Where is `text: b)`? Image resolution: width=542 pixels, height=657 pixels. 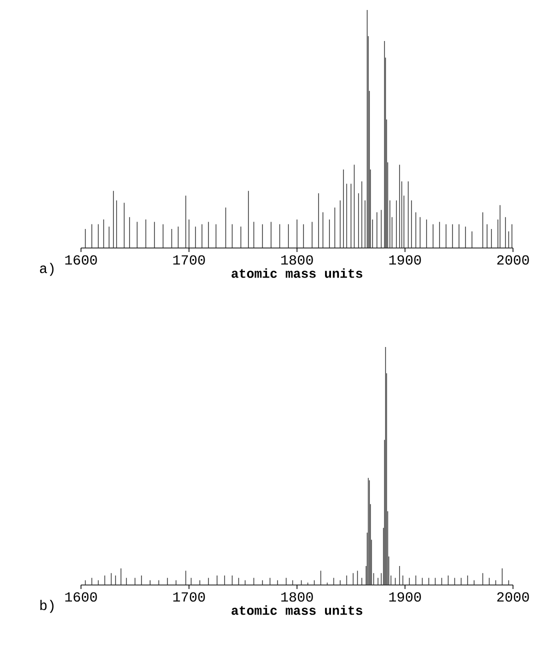 text: b) is located at coordinates (47, 606).